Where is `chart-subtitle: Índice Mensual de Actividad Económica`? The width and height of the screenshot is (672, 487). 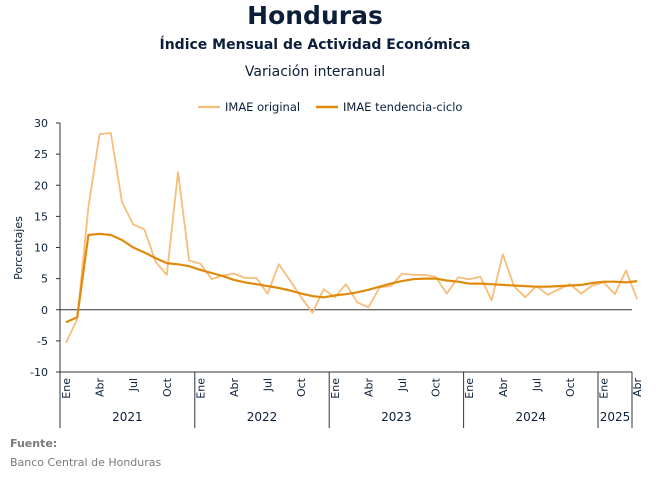
chart-subtitle: Índice Mensual de Actividad Económica is located at coordinates (315, 45).